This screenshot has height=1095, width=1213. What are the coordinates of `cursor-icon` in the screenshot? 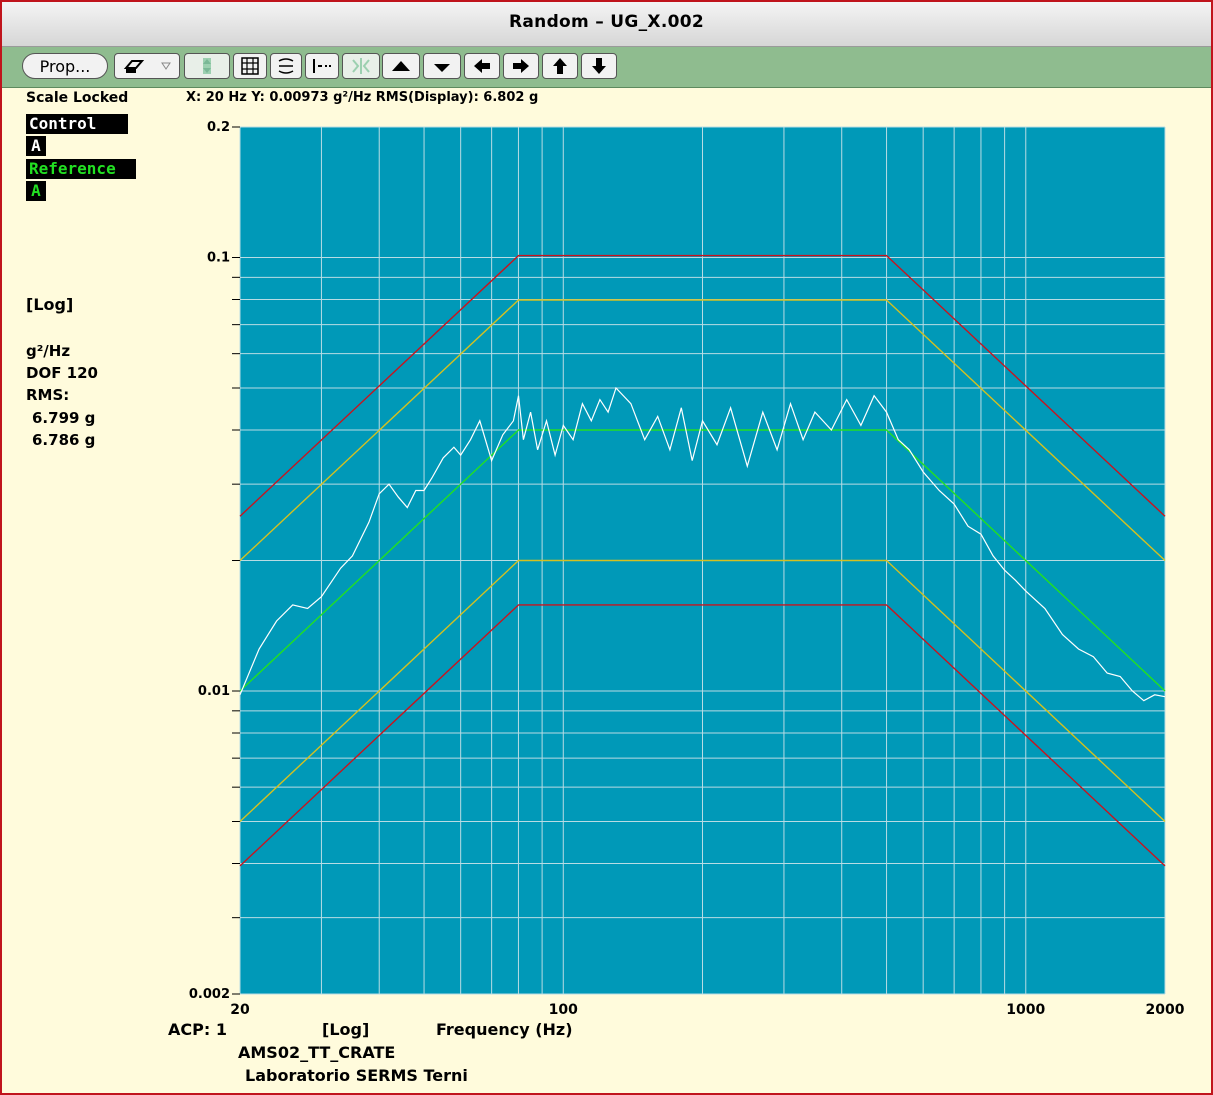 It's located at (286, 66).